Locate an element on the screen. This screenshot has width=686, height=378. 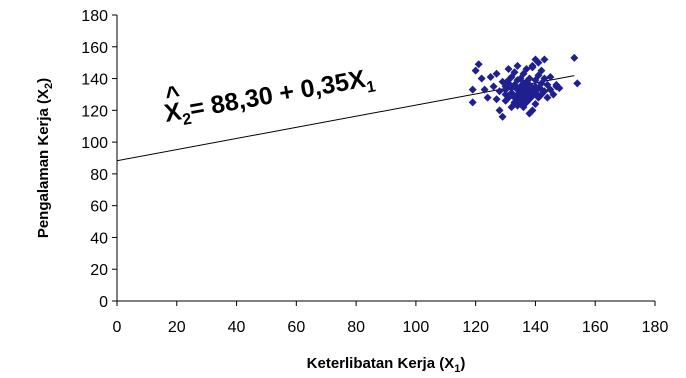
y-tick-label: 140 is located at coordinates (94, 80).